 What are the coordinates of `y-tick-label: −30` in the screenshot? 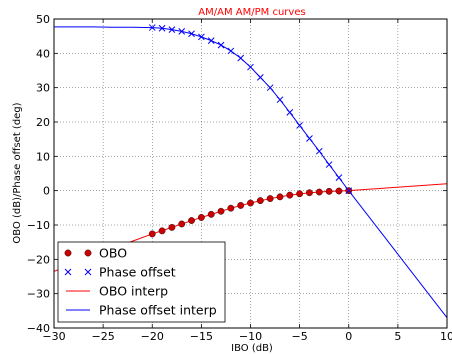 It's located at (38, 294).